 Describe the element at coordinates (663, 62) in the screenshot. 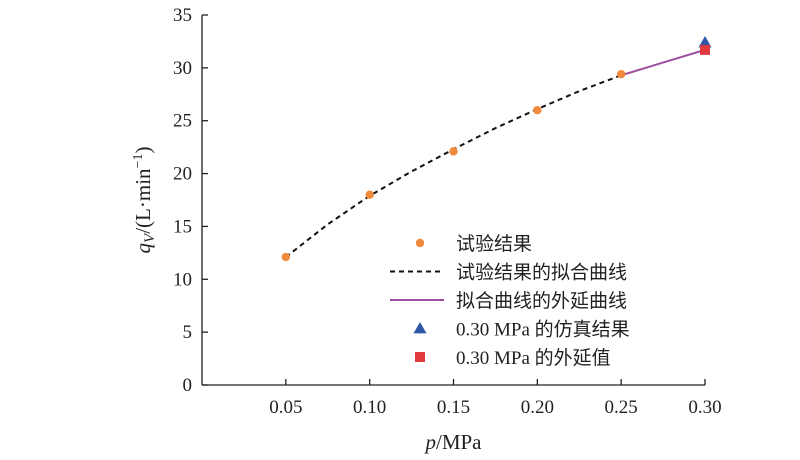

I see `series-2-line` at that location.